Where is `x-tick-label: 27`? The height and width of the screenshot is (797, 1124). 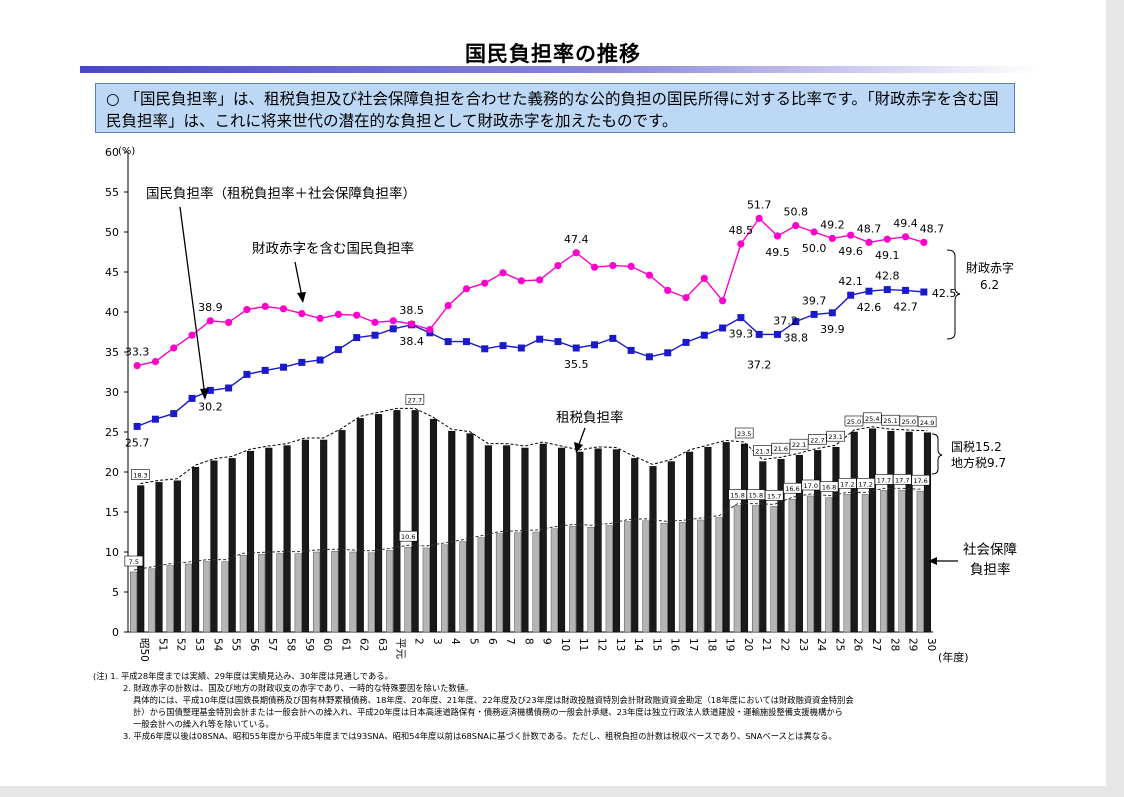 x-tick-label: 27 is located at coordinates (876, 644).